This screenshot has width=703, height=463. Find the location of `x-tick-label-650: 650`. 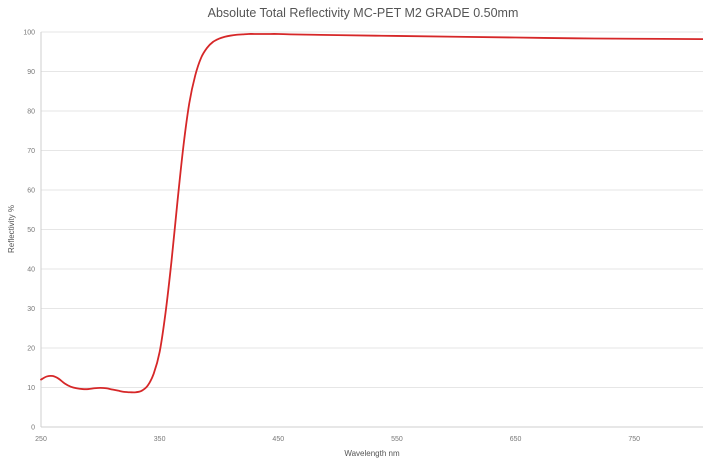

x-tick-label-650: 650 is located at coordinates (516, 439).